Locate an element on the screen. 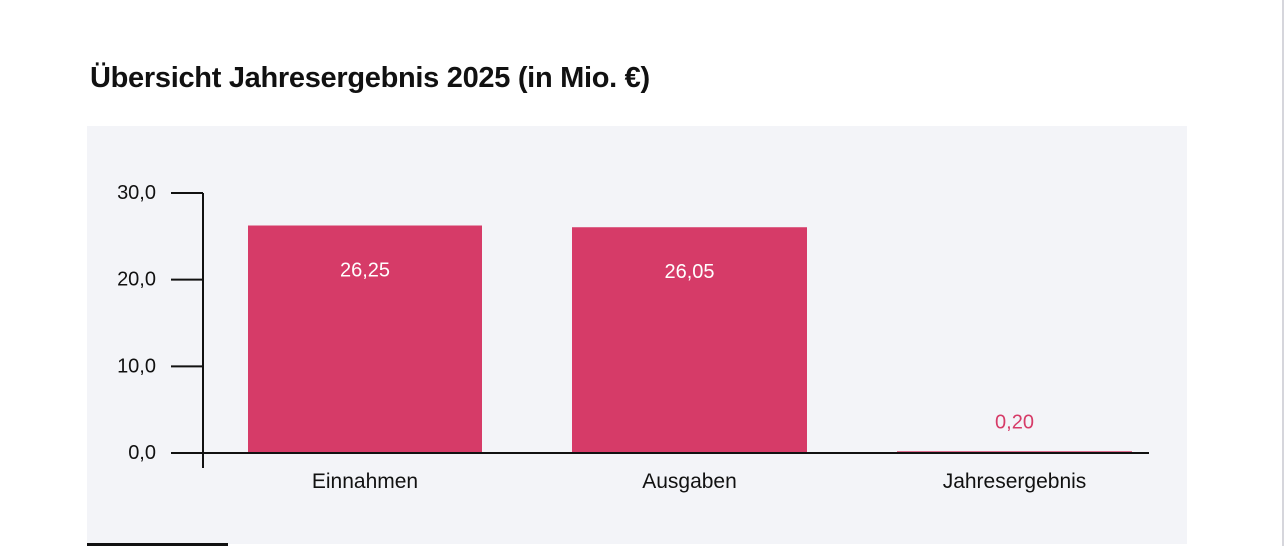  category-label: Ausgaben is located at coordinates (689, 481).